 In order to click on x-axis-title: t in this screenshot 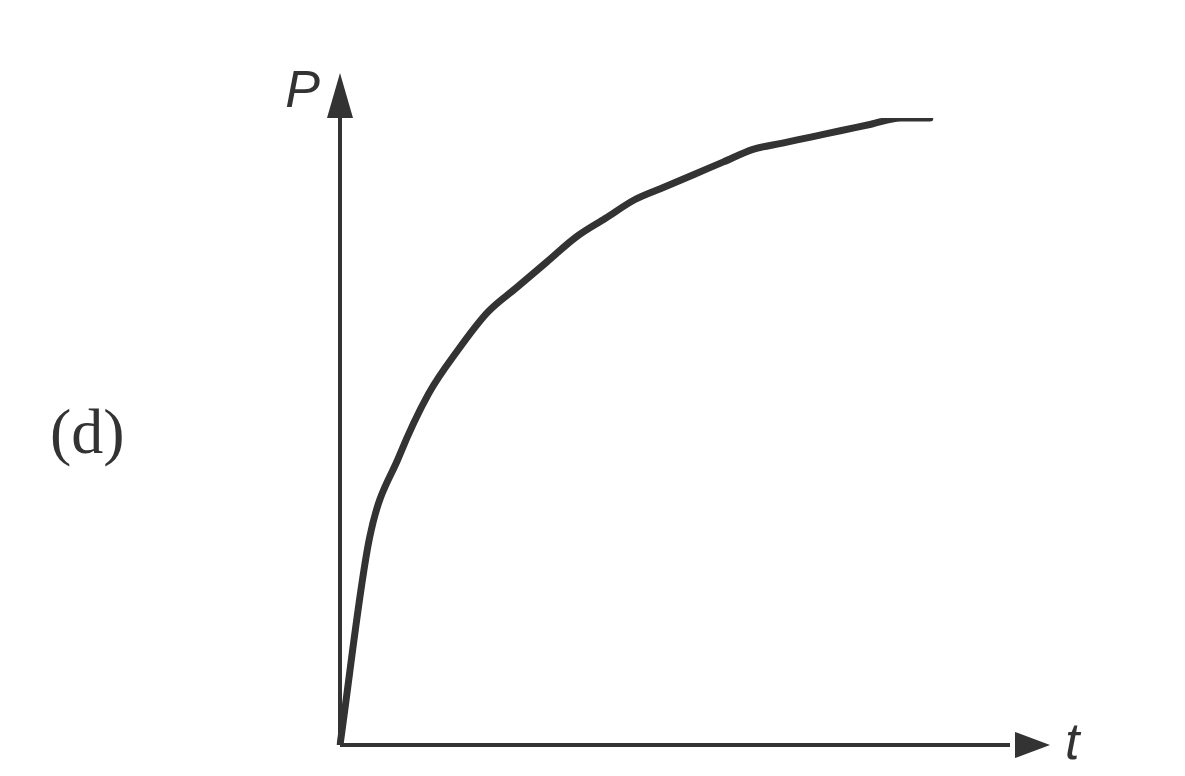, I will do `click(1073, 741)`.